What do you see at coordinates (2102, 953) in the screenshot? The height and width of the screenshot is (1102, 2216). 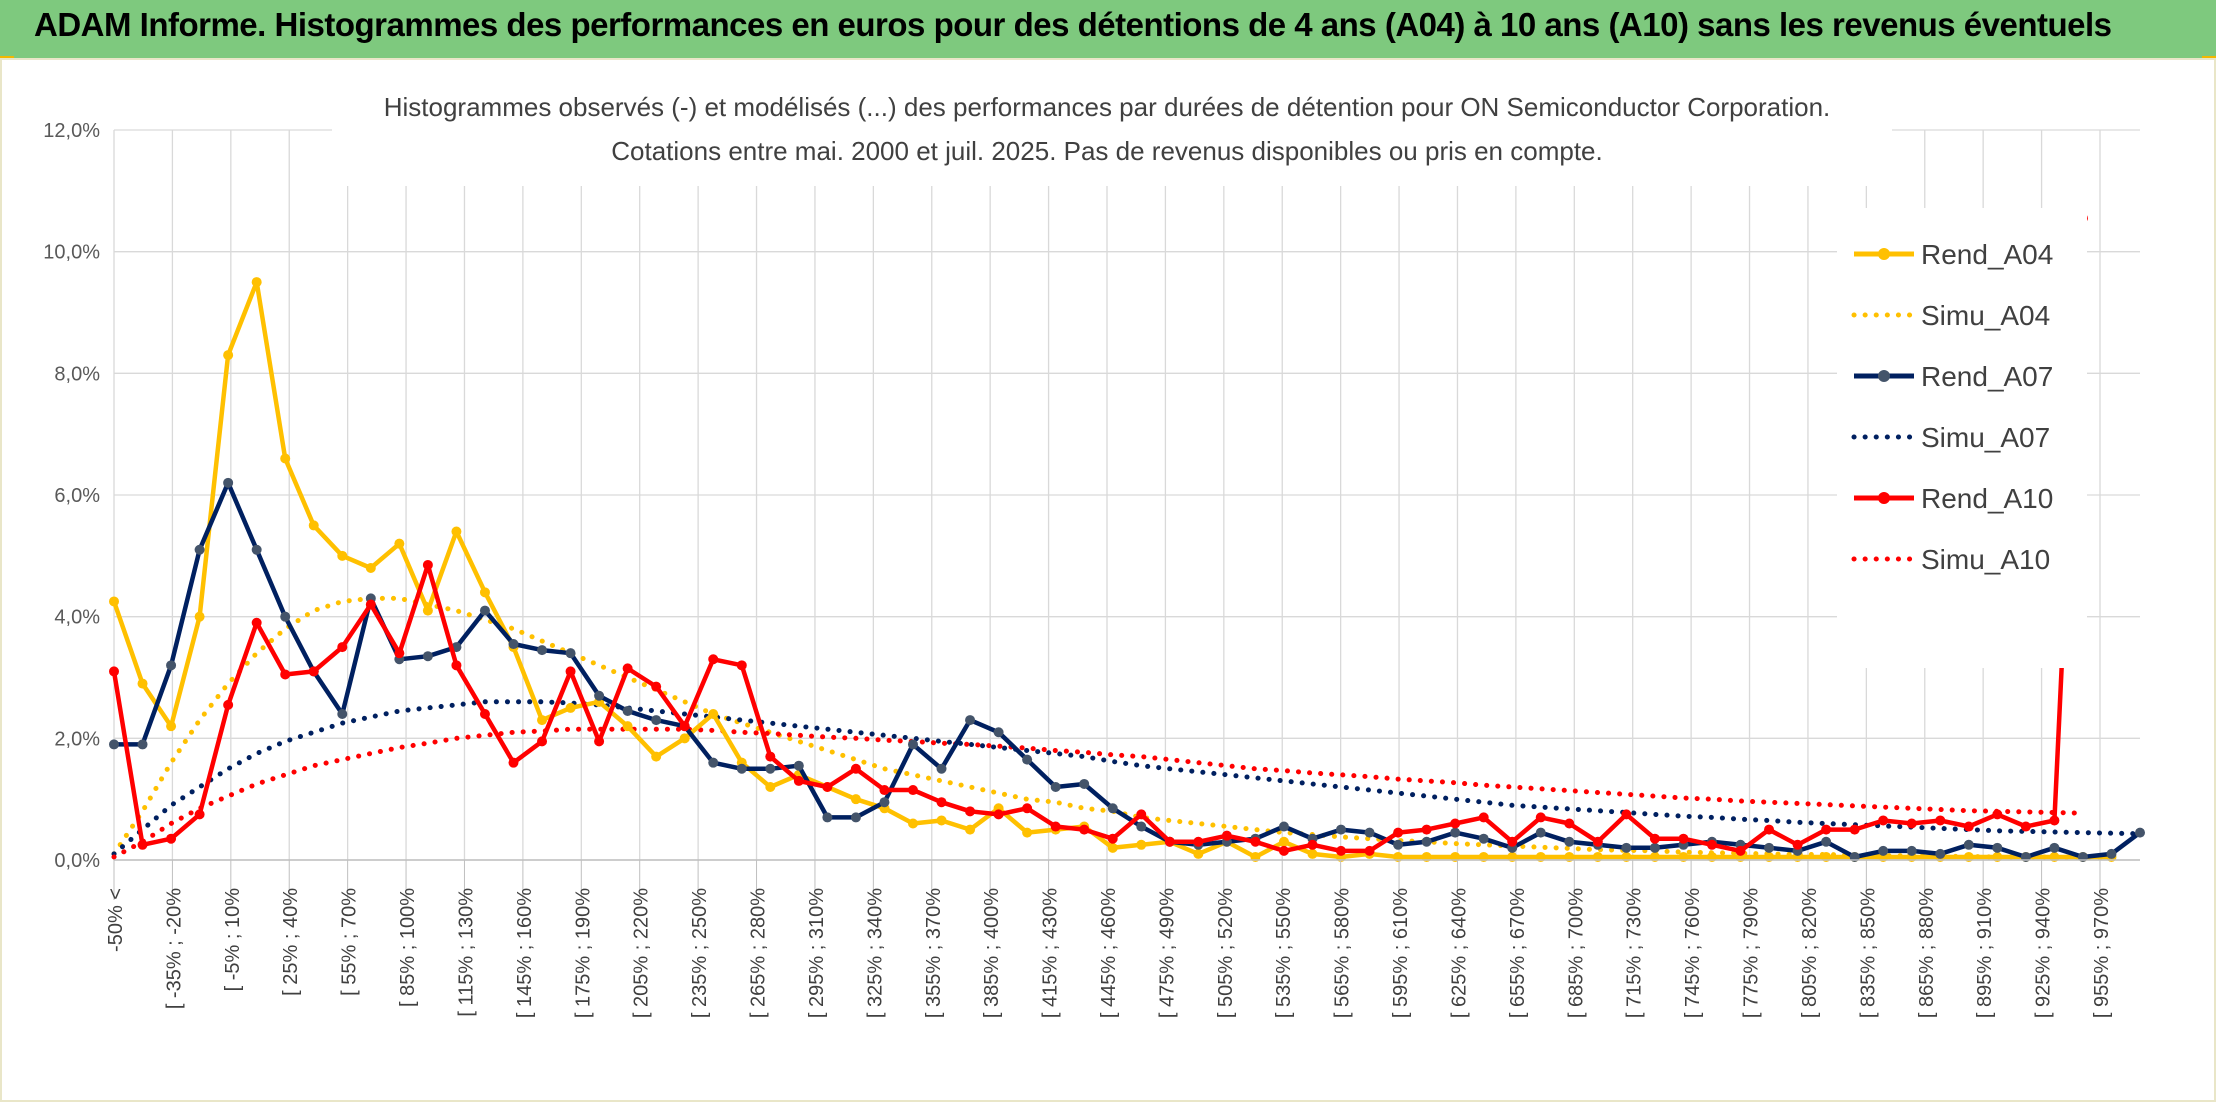 I see `x-tick-label: [ 955% ; 970%` at bounding box center [2102, 953].